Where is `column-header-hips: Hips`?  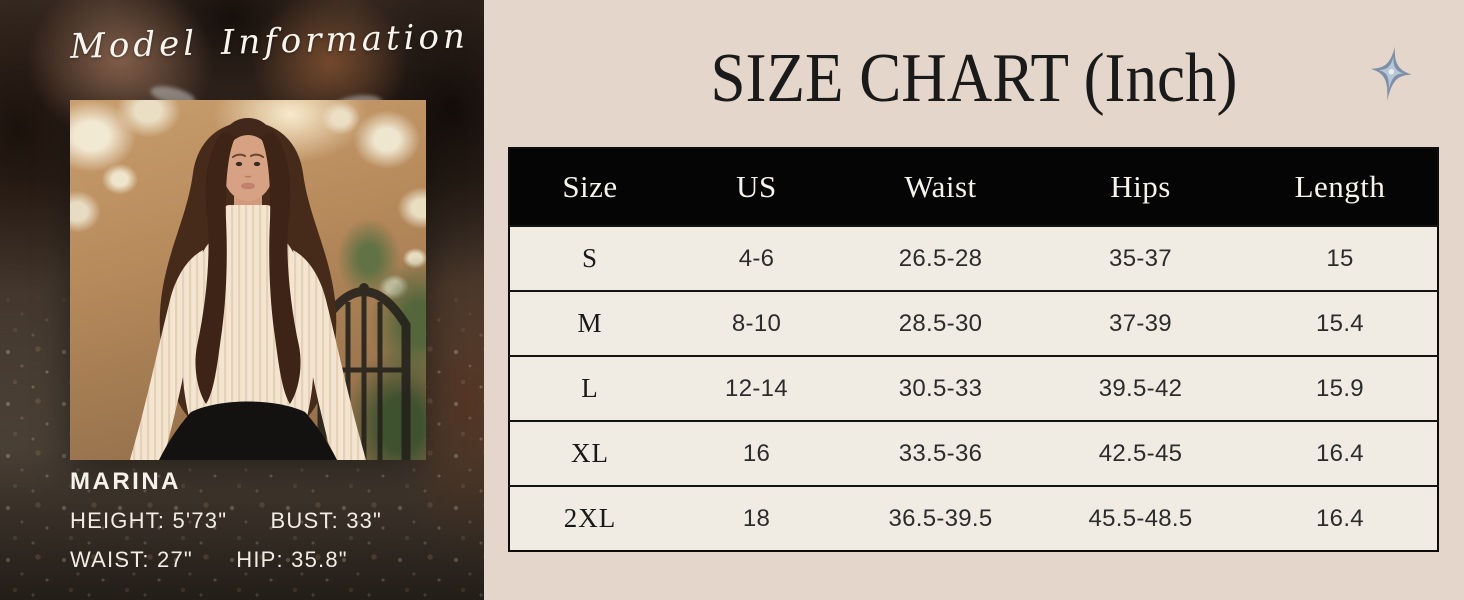 column-header-hips: Hips is located at coordinates (1140, 186).